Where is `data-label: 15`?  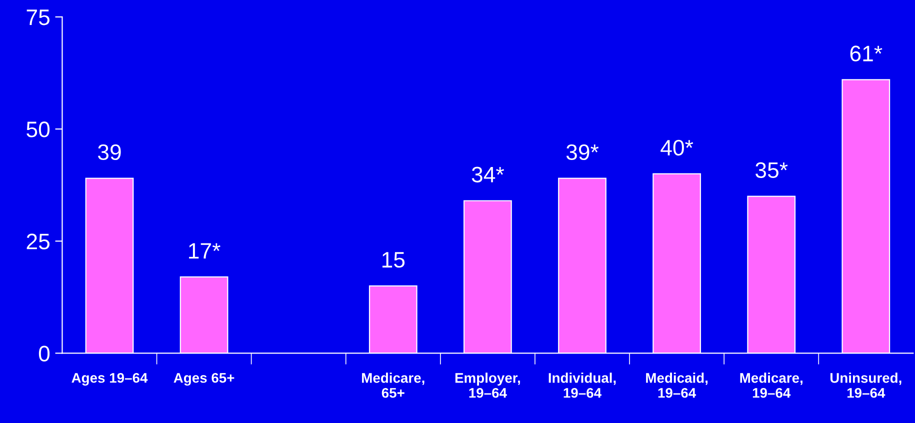 data-label: 15 is located at coordinates (393, 260).